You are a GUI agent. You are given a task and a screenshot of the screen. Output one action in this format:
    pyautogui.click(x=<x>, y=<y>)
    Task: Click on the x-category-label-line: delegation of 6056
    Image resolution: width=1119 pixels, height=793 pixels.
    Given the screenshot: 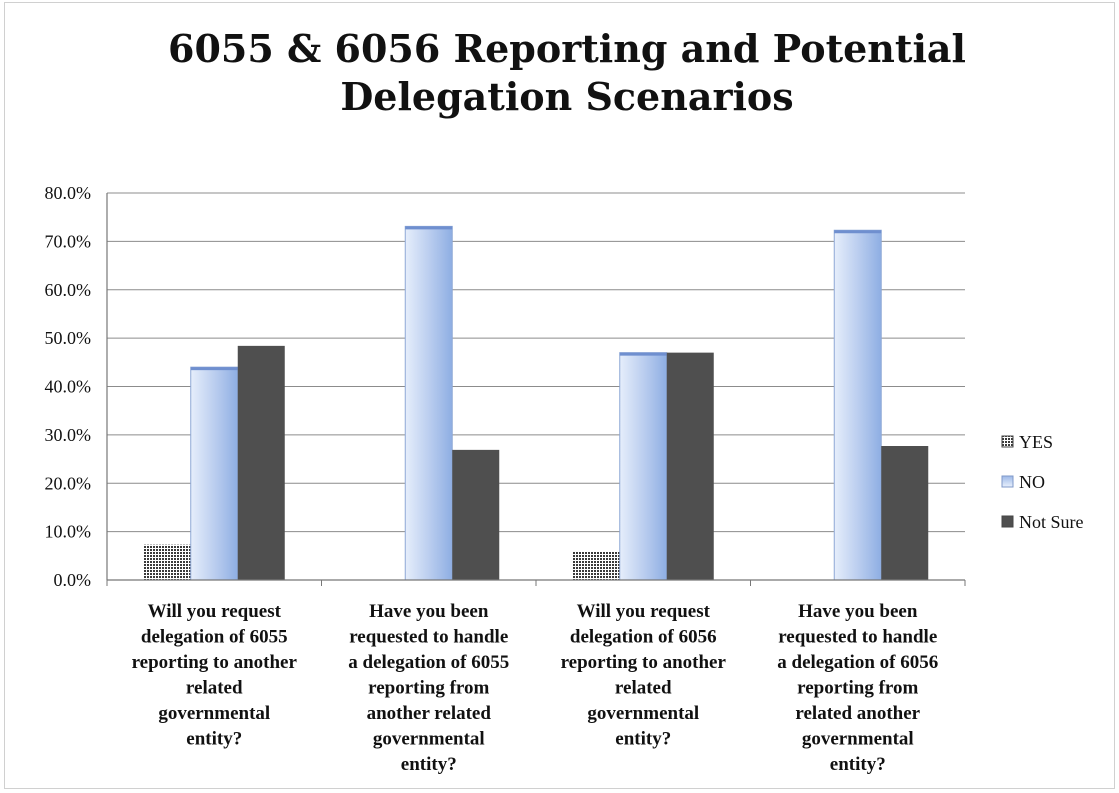 What is the action you would take?
    pyautogui.click(x=643, y=637)
    